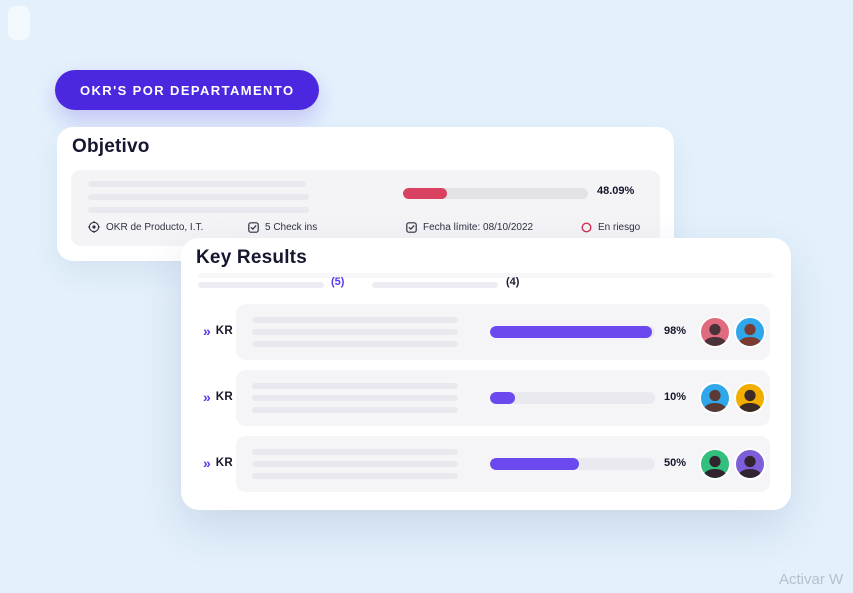 Image resolution: width=853 pixels, height=593 pixels. Describe the element at coordinates (513, 282) in the screenshot. I see `key-results-group-b-count: (4)` at that location.